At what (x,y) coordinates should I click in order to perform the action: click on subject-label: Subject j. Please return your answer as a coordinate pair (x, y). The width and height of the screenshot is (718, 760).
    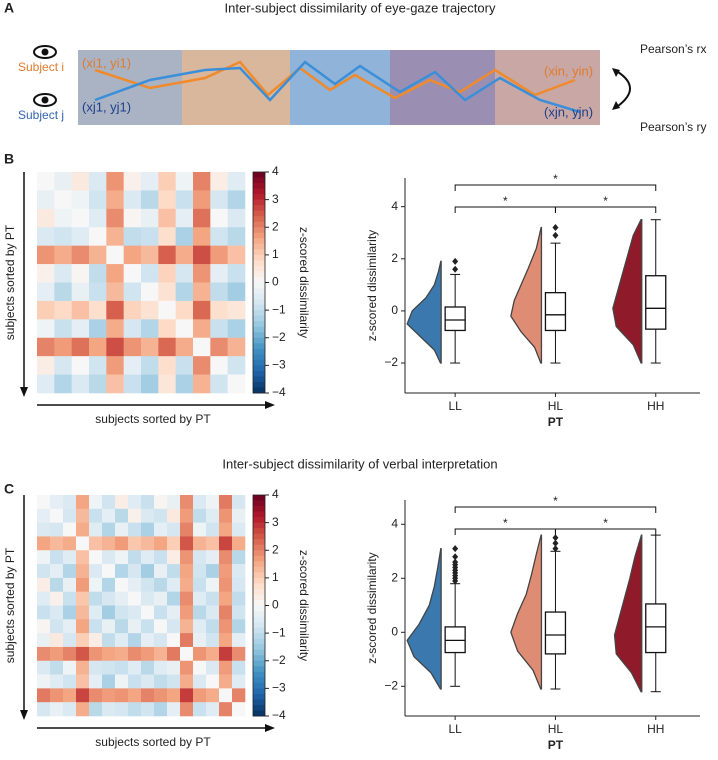
    Looking at the image, I should click on (41, 115).